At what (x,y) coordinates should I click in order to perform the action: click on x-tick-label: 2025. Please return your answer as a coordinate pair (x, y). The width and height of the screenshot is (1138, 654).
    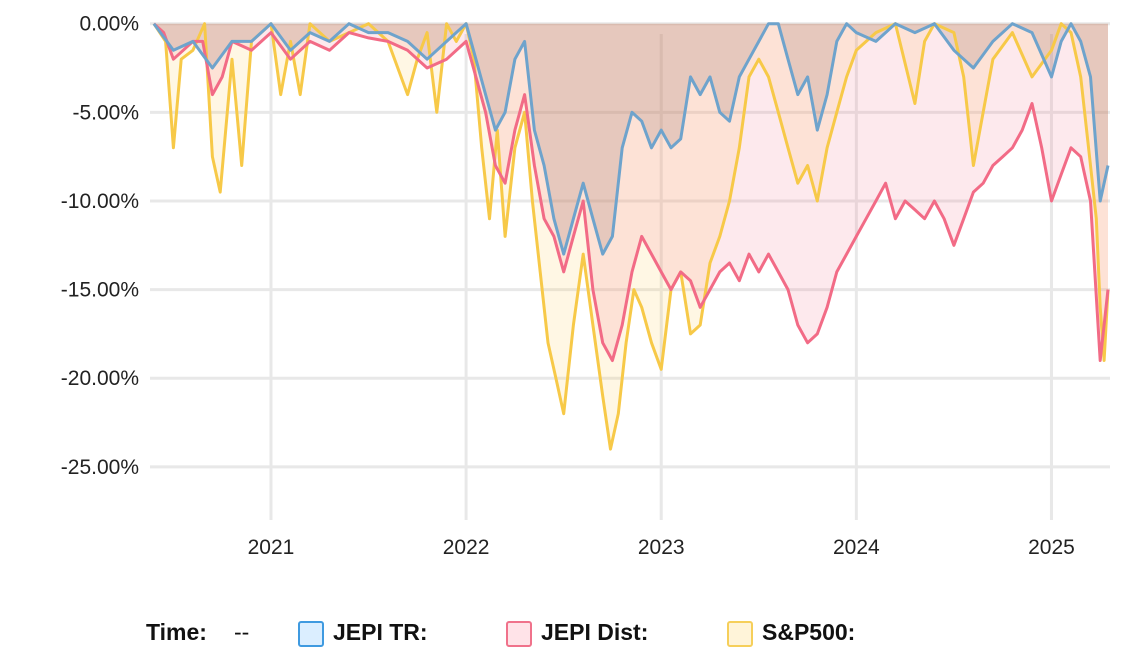
    Looking at the image, I should click on (1051, 547).